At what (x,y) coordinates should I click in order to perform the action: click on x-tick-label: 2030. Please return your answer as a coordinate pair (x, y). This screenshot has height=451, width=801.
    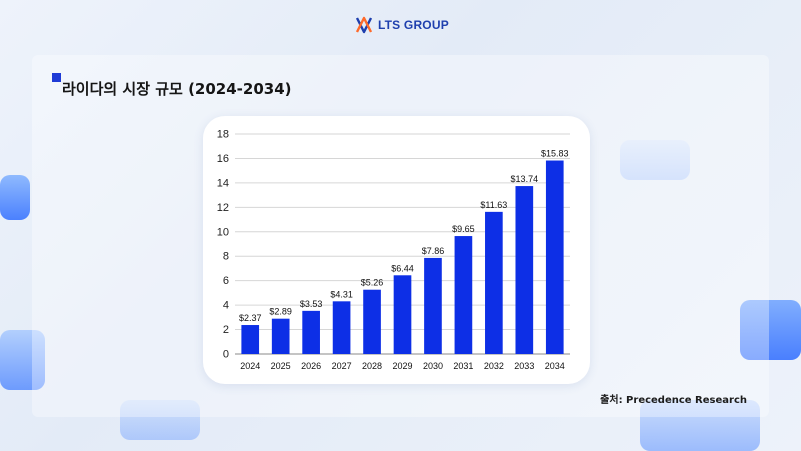
    Looking at the image, I should click on (433, 366).